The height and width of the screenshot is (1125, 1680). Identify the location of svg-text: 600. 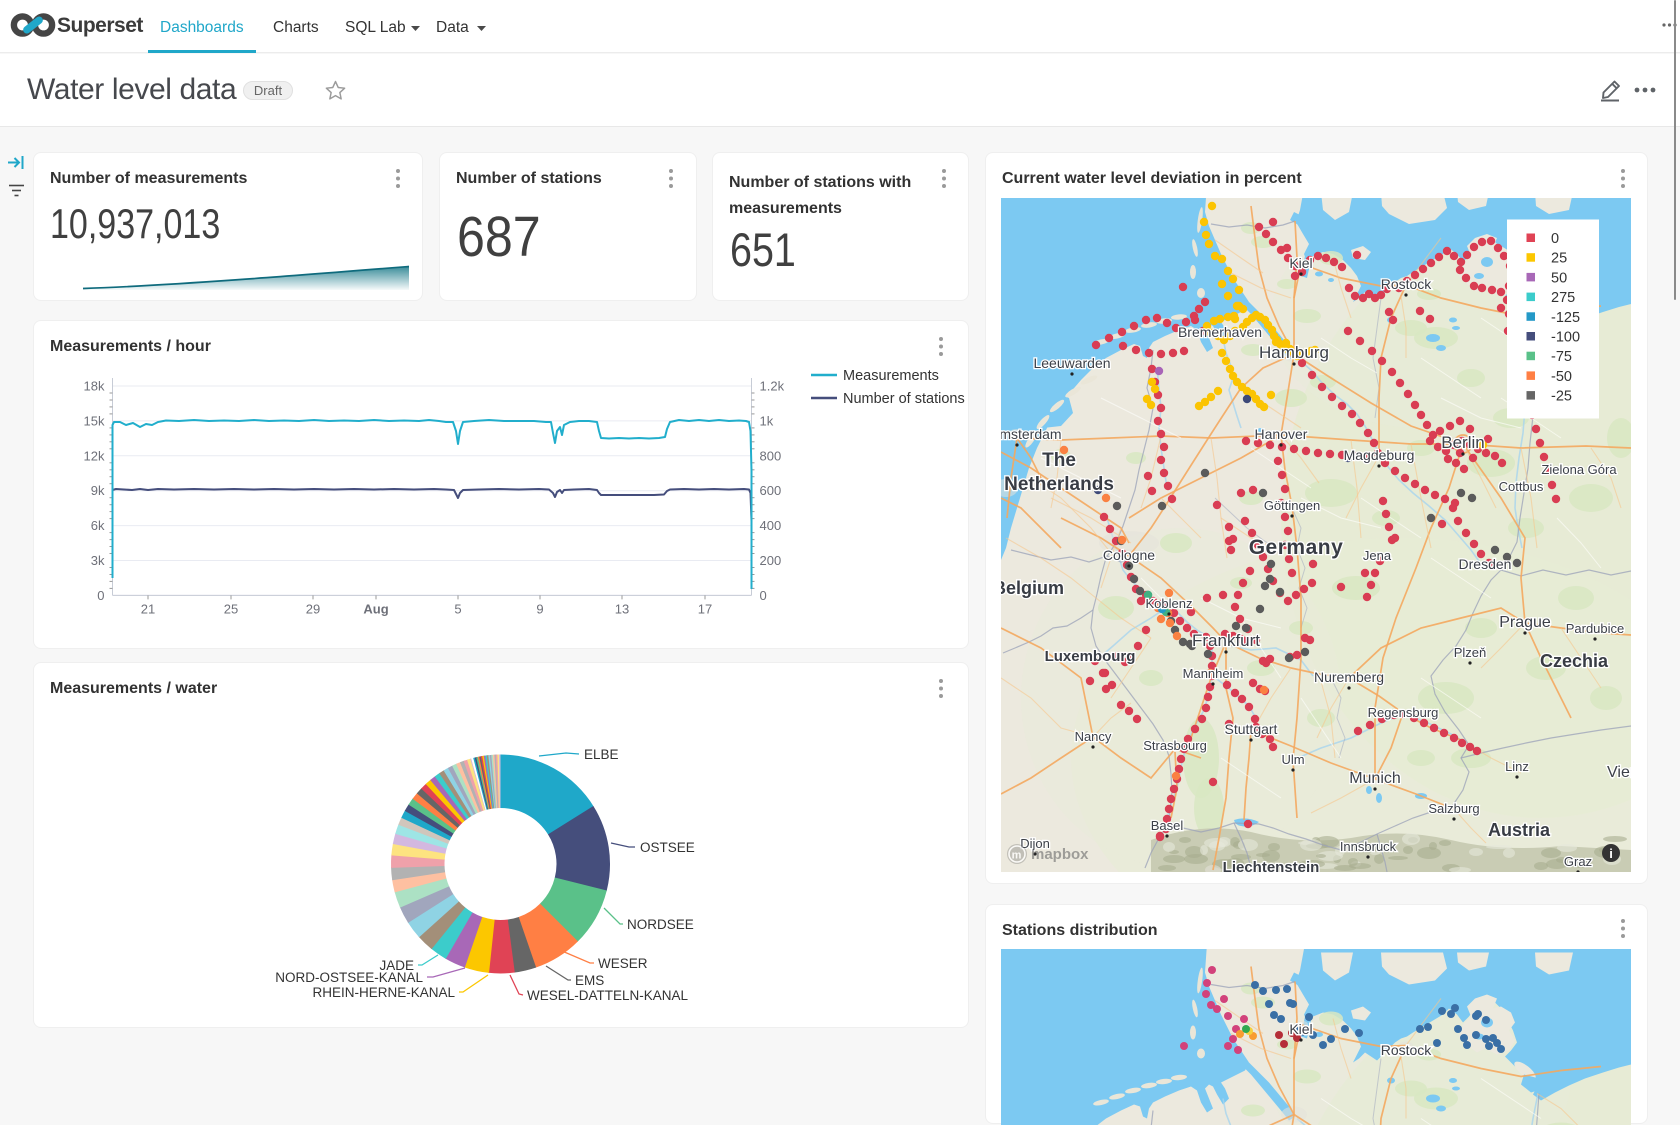
(771, 490).